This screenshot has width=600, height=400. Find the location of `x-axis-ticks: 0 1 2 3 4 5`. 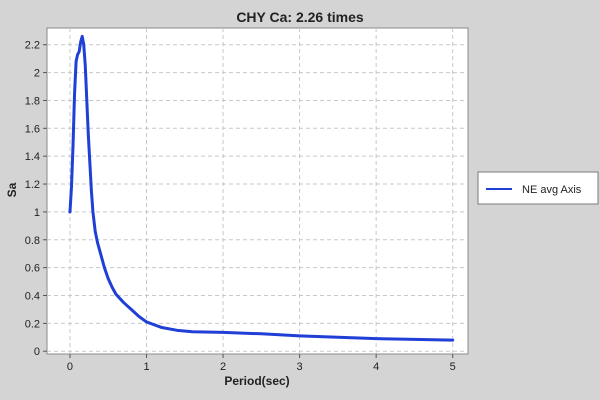

x-axis-ticks: 0 1 2 3 4 5 is located at coordinates (261, 363).